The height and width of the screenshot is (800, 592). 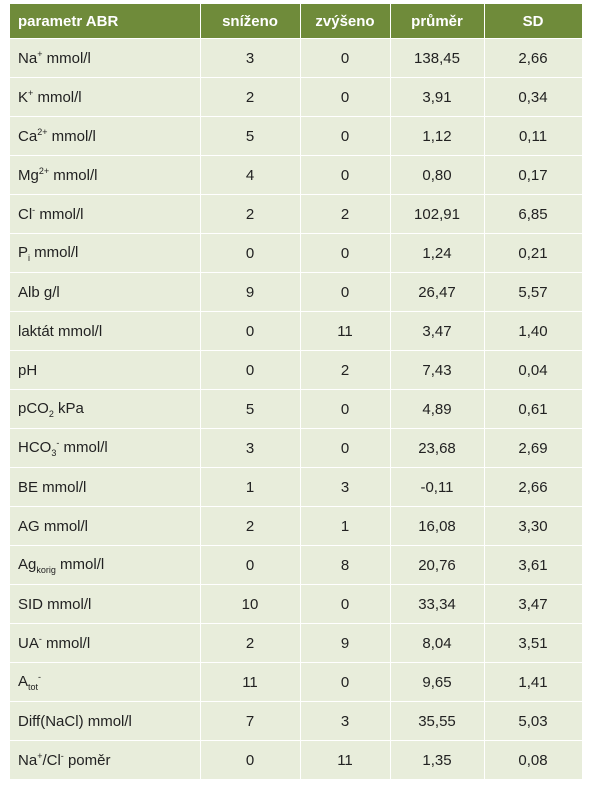 What do you see at coordinates (437, 175) in the screenshot?
I see `value-cell: 0,80` at bounding box center [437, 175].